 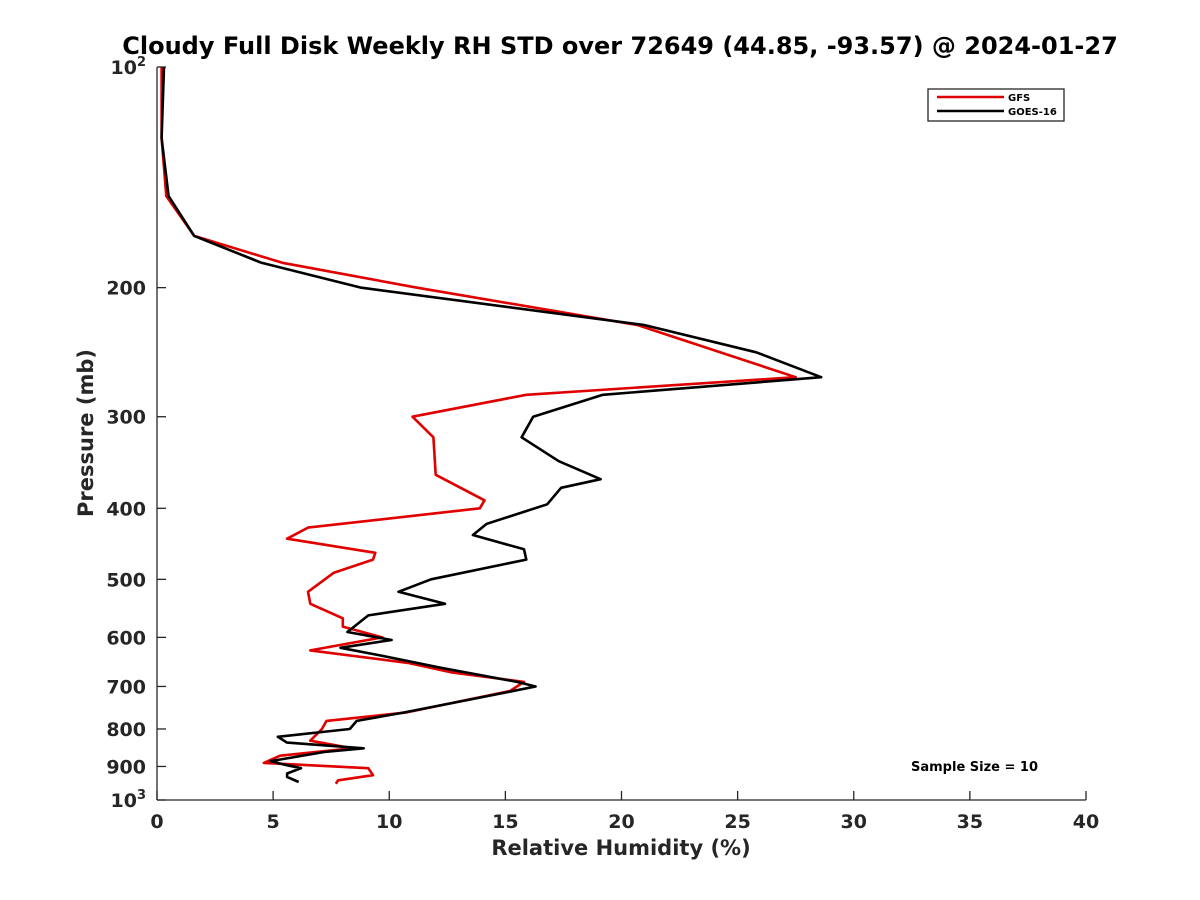 I want to click on x-axis-label: Relative Humidity (%), so click(x=620, y=848).